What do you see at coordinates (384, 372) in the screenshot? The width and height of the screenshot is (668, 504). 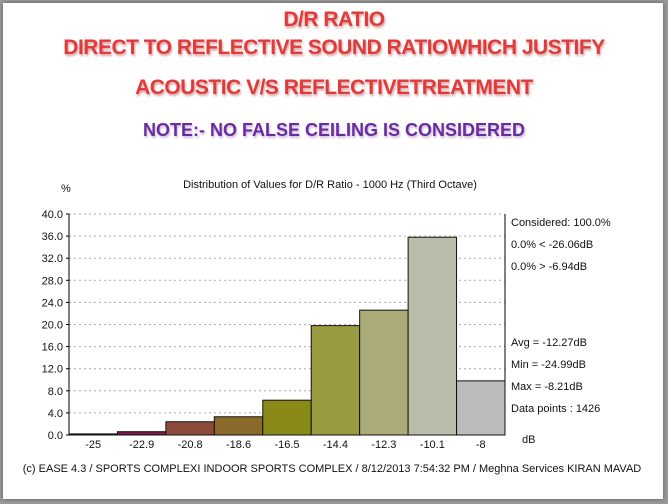 I see `bar--12.3` at bounding box center [384, 372].